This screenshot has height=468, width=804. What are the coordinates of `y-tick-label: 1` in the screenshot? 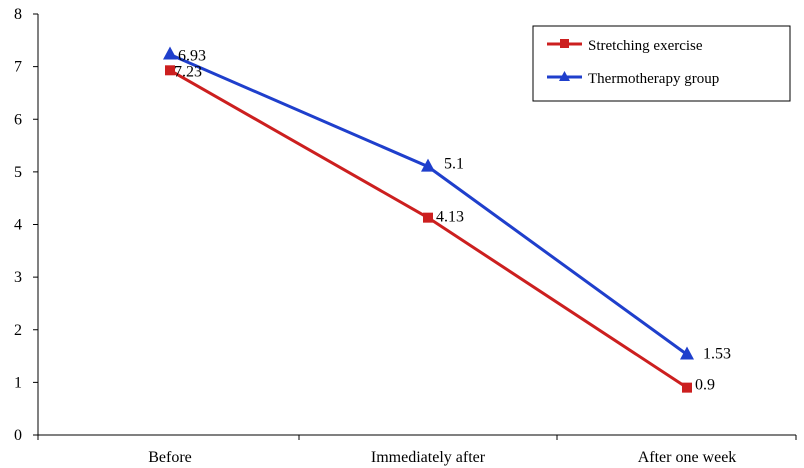 It's located at (18, 382).